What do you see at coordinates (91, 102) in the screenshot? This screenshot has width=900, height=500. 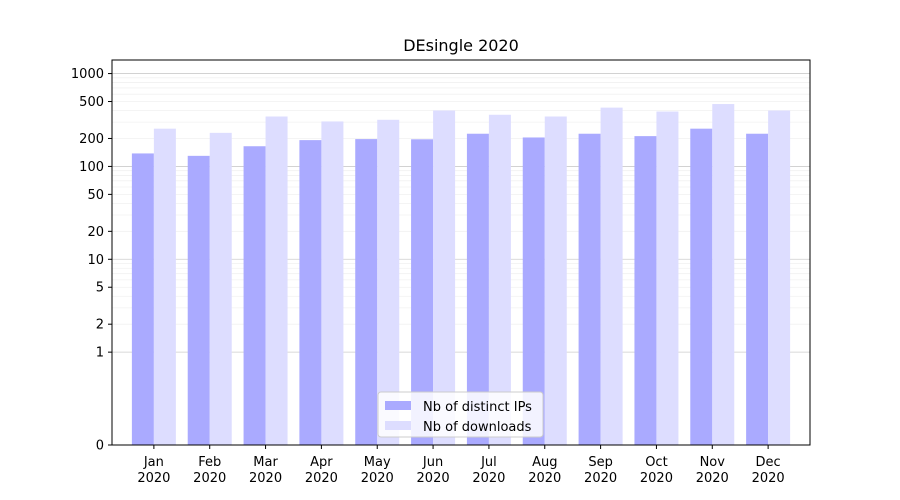 I see `y-tick-label: 500` at bounding box center [91, 102].